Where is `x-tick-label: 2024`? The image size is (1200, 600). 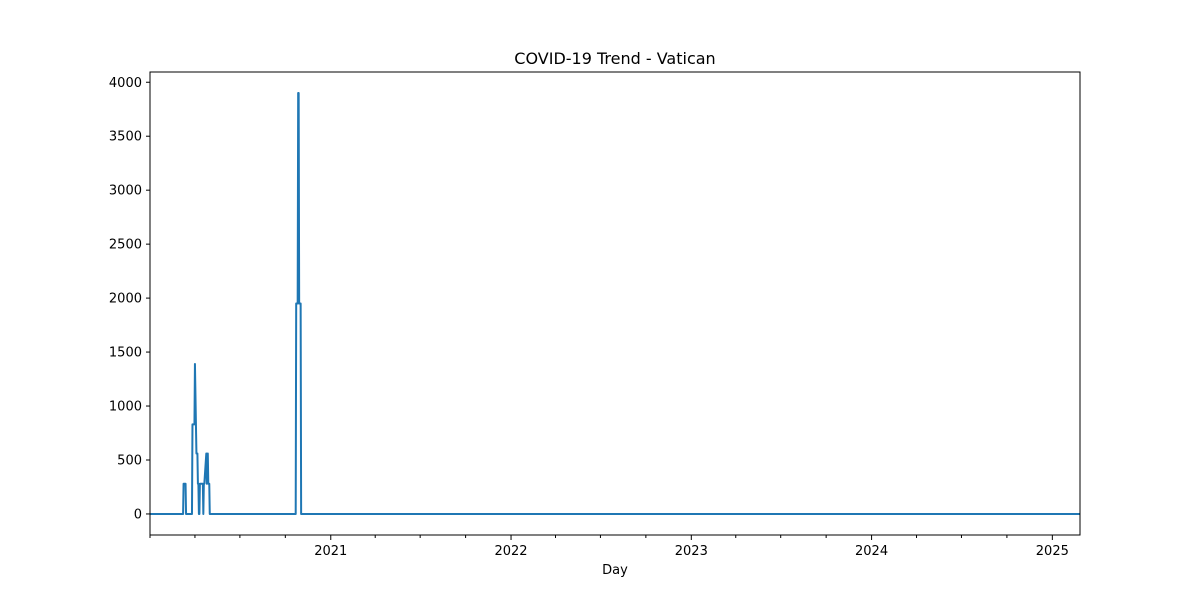
x-tick-label: 2024 is located at coordinates (871, 551).